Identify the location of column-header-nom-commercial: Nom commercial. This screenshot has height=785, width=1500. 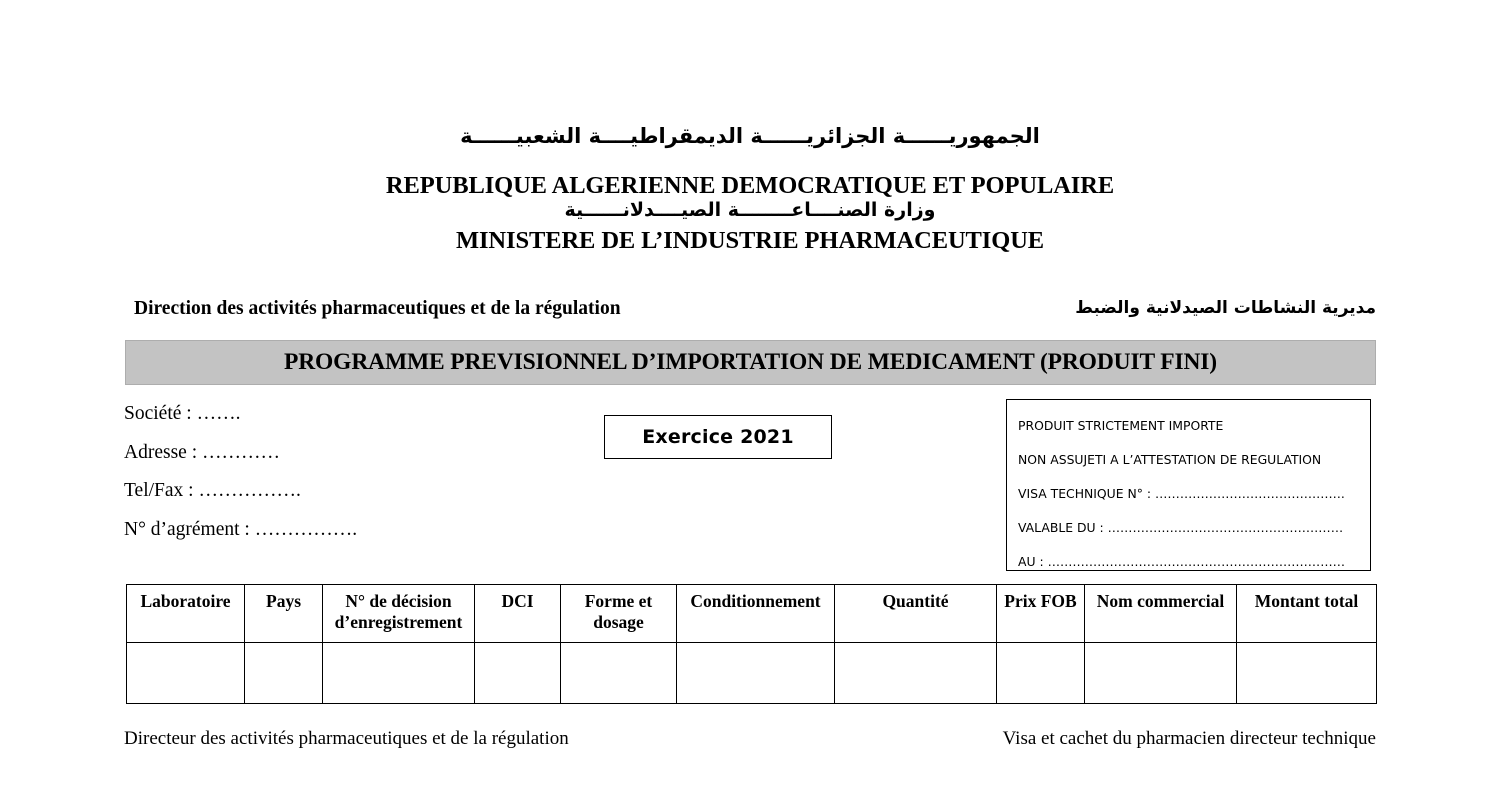
(1160, 613).